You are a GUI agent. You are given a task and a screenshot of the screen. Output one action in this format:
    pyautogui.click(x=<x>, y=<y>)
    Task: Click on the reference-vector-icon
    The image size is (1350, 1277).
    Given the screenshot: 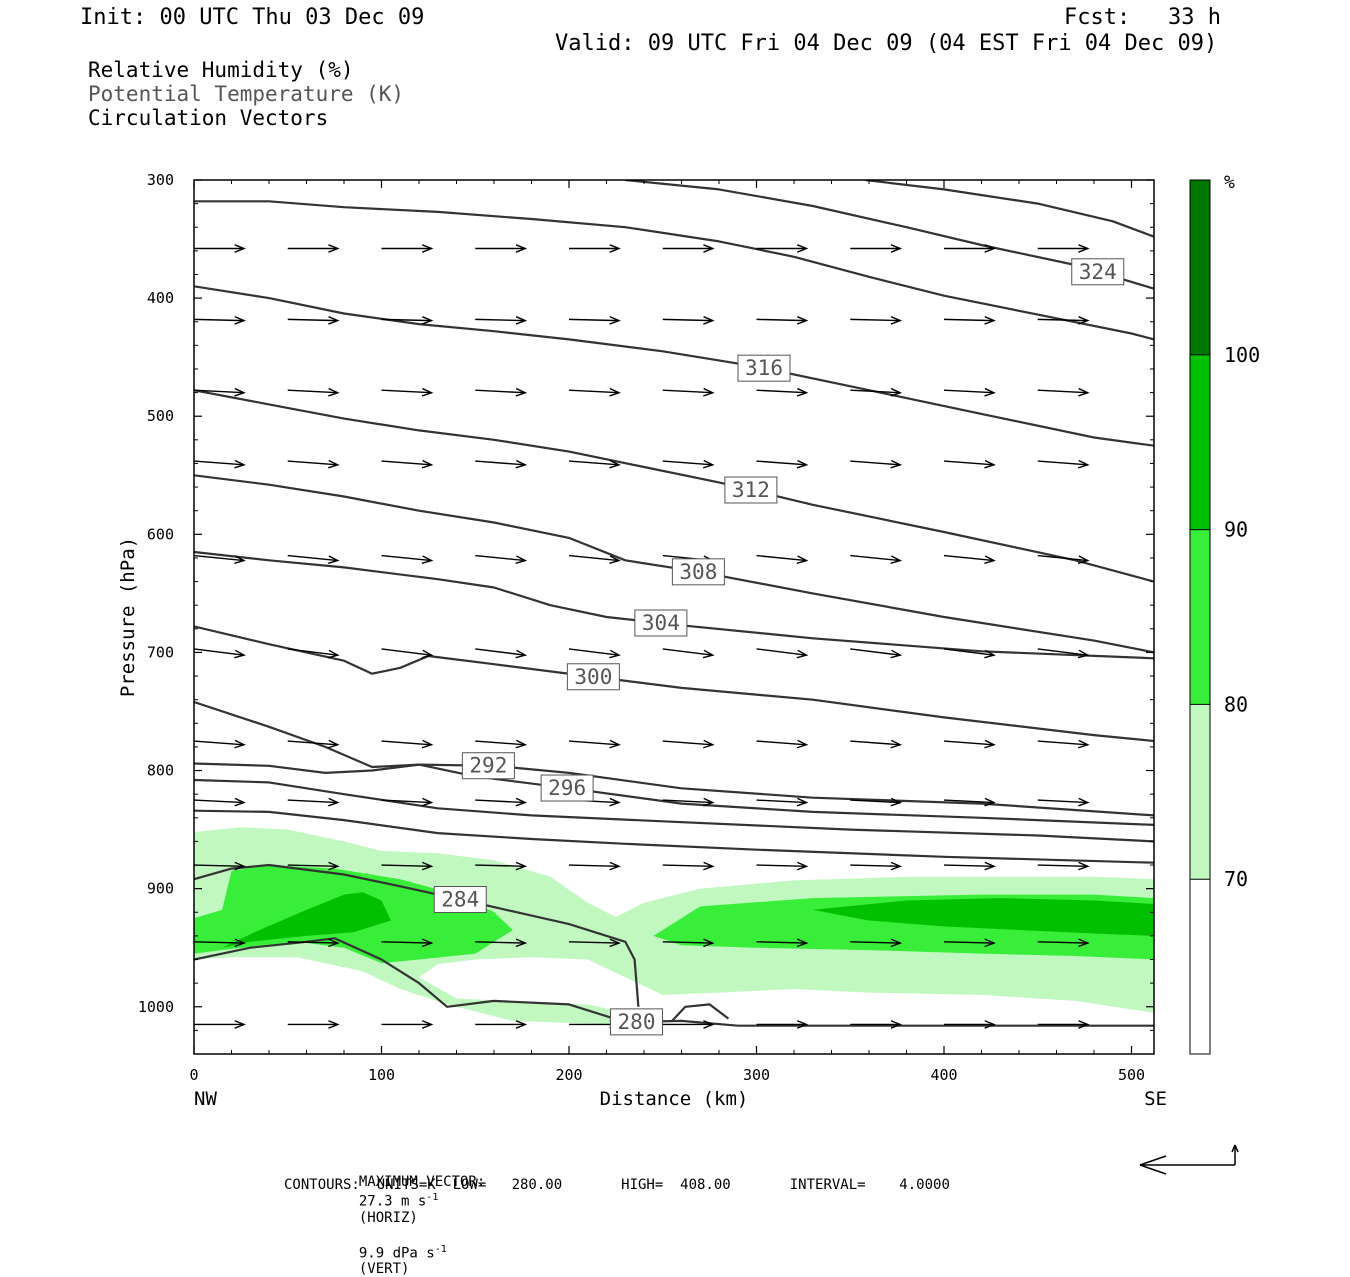 What is the action you would take?
    pyautogui.click(x=1189, y=1159)
    